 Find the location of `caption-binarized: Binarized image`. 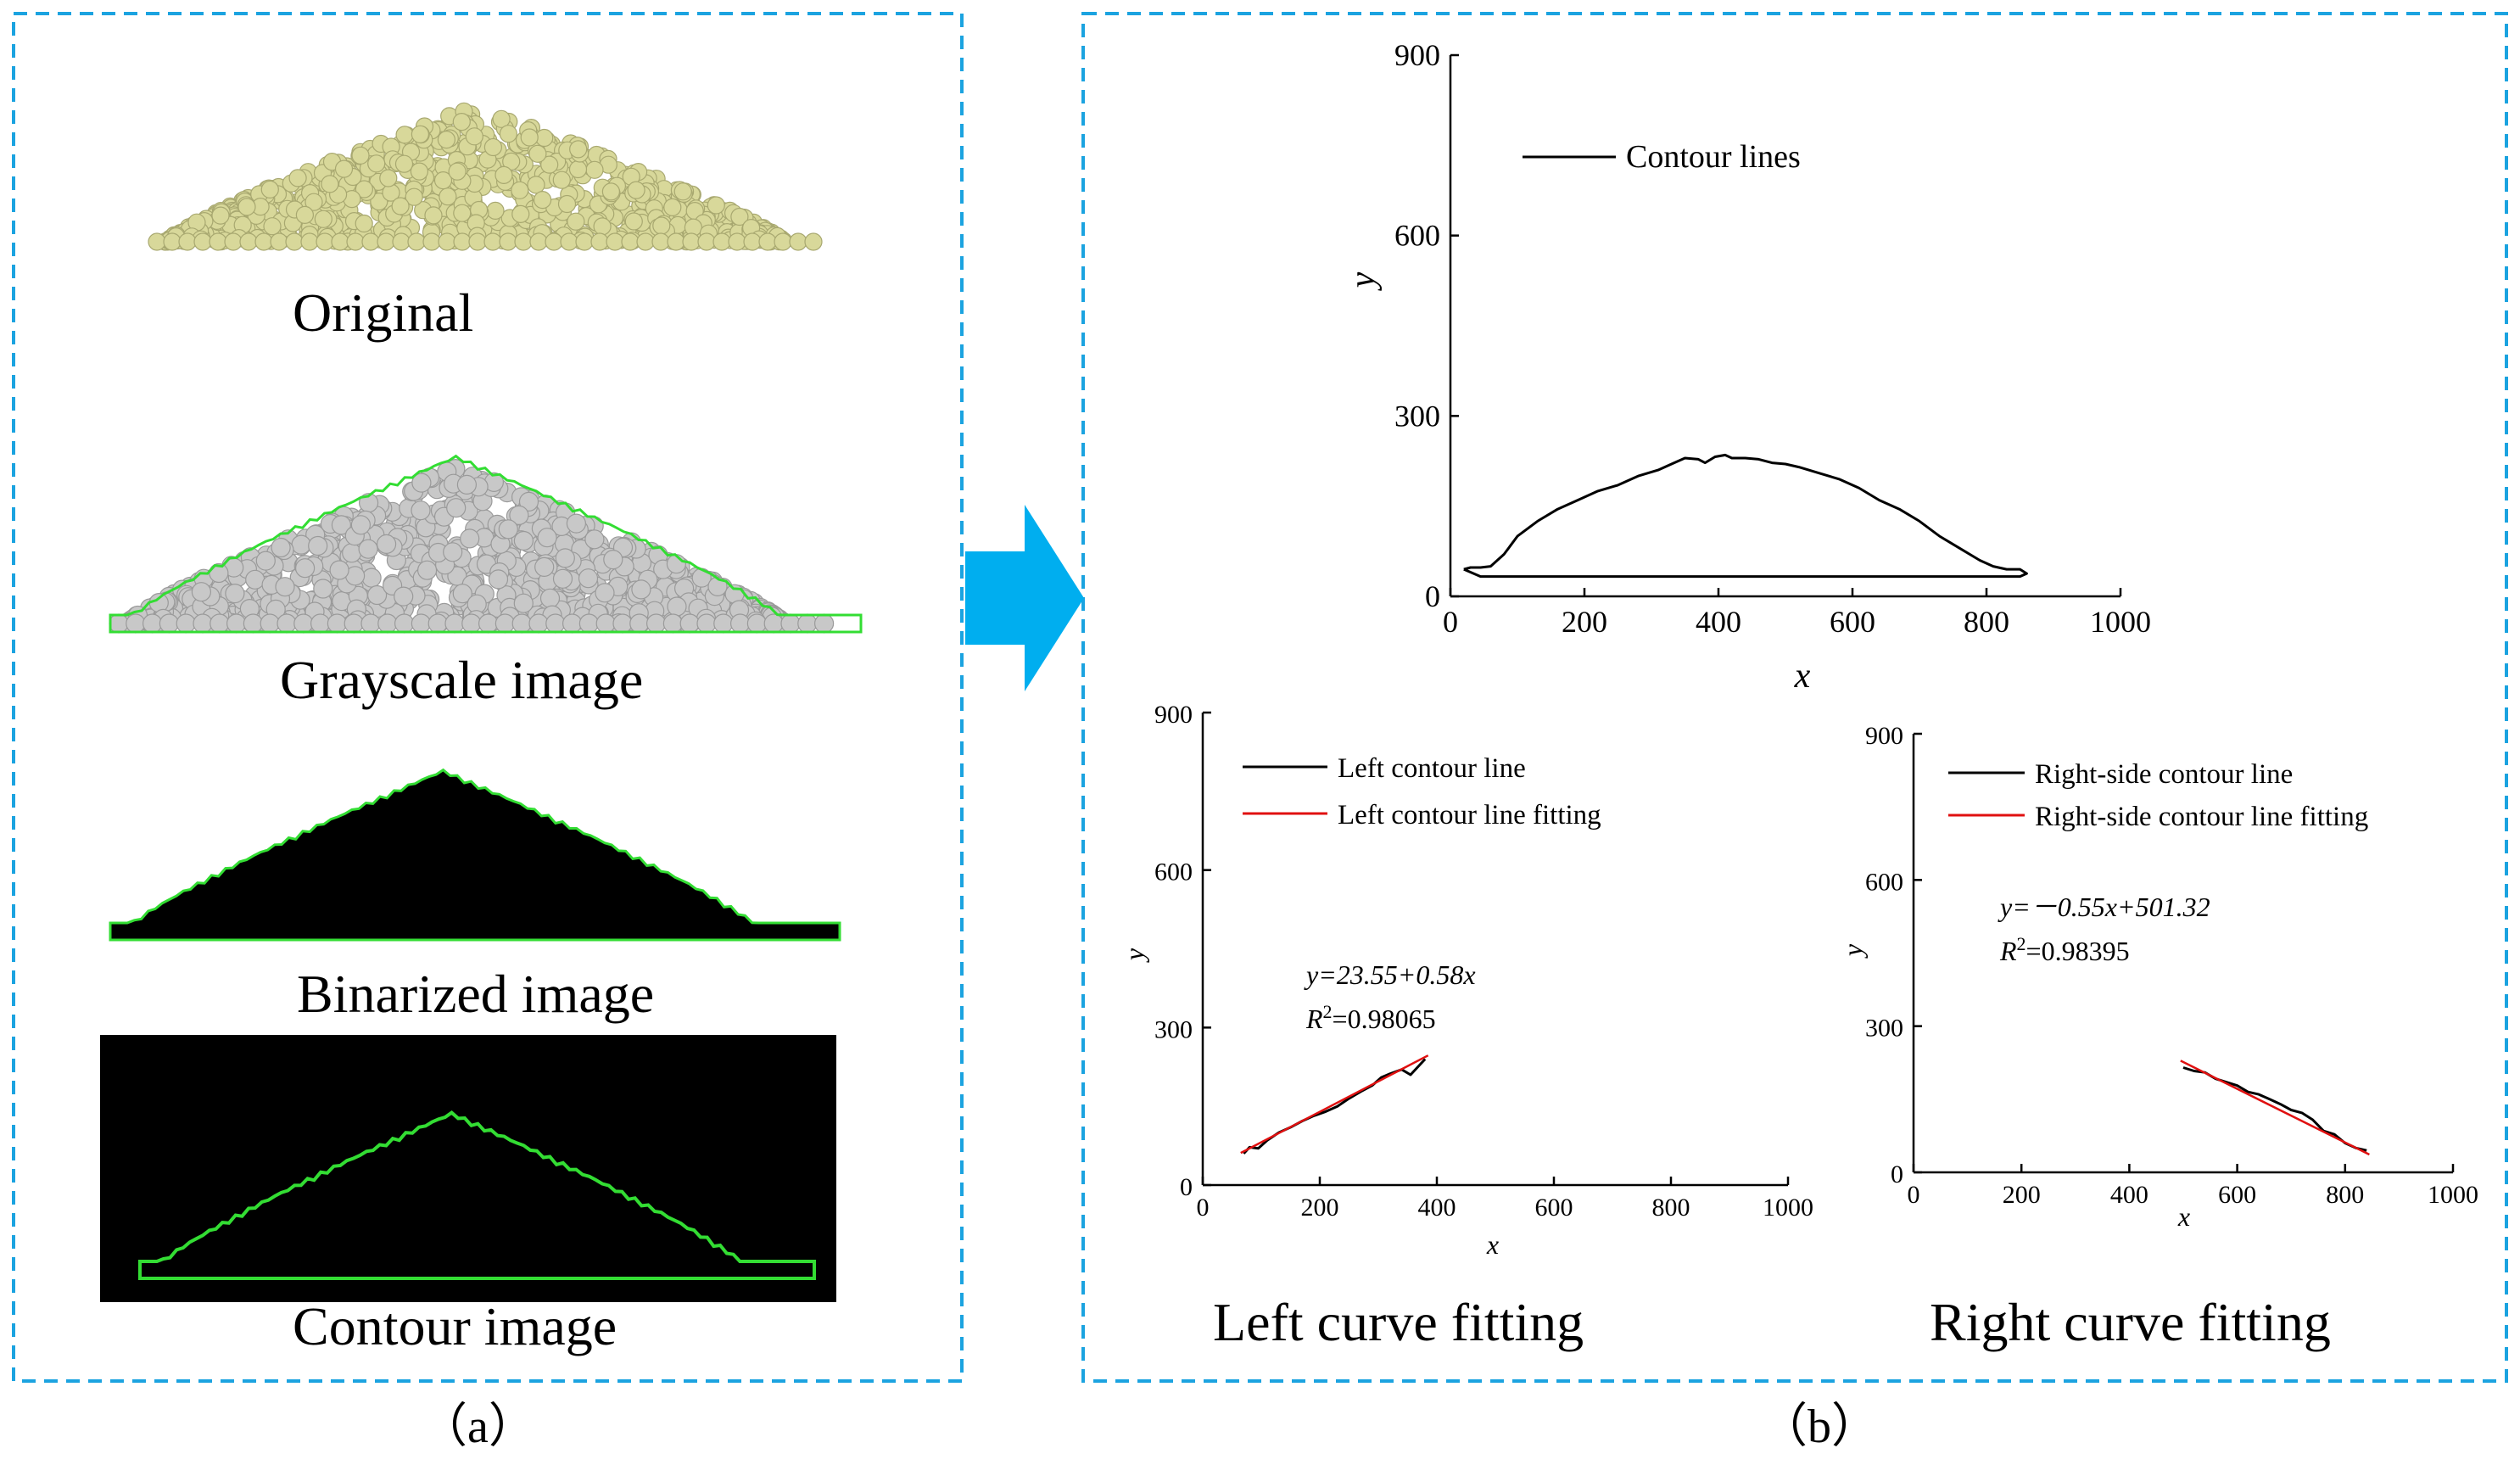

caption-binarized: Binarized image is located at coordinates (476, 994).